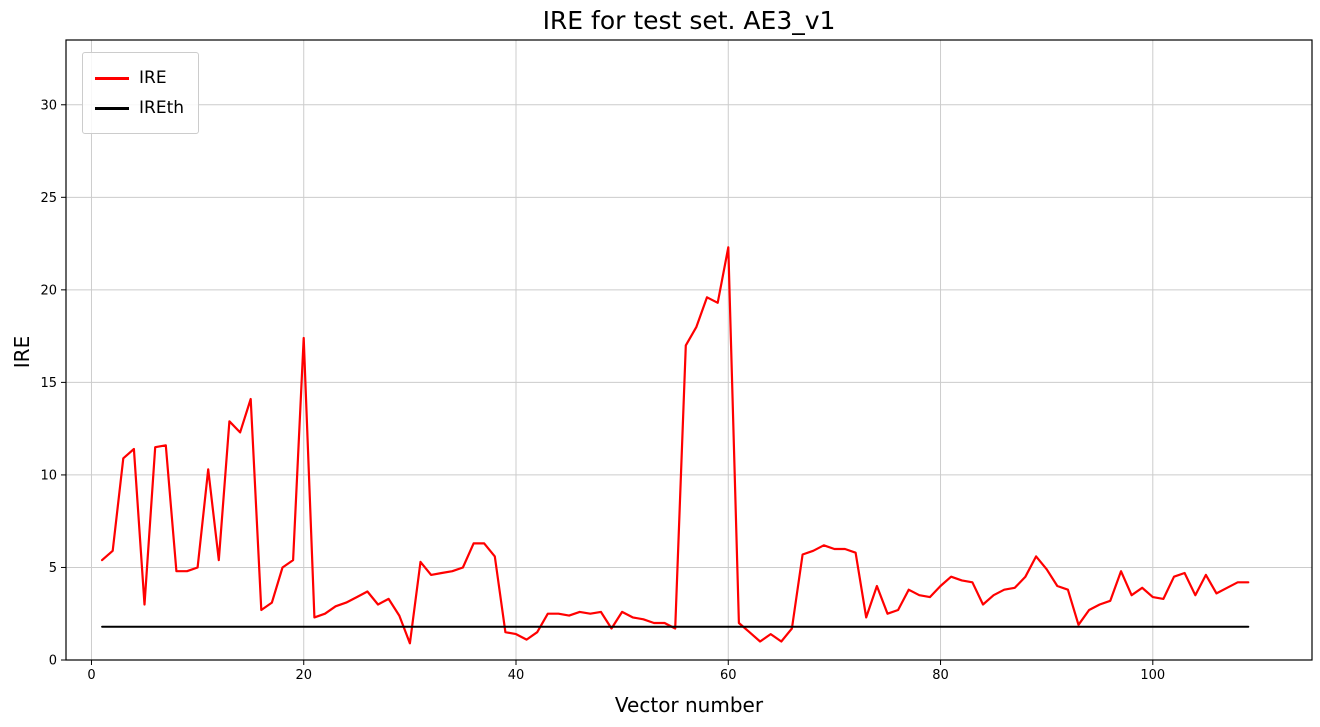 The image size is (1320, 727). I want to click on chart-title: IRE for test set. AE3_v1, so click(689, 20).